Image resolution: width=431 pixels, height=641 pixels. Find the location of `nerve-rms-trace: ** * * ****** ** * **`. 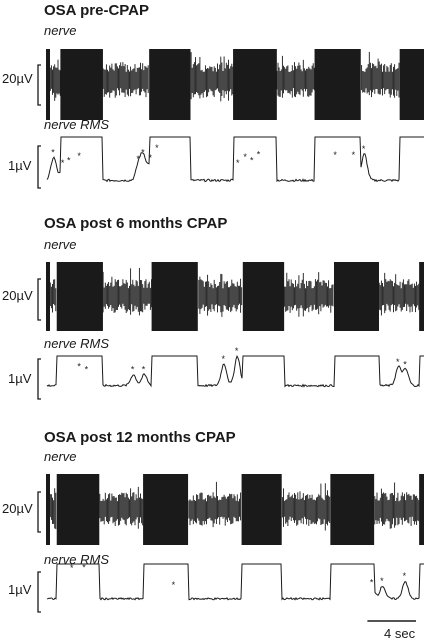

nerve-rms-trace: ** * * ****** ** * ** is located at coordinates (235, 159).